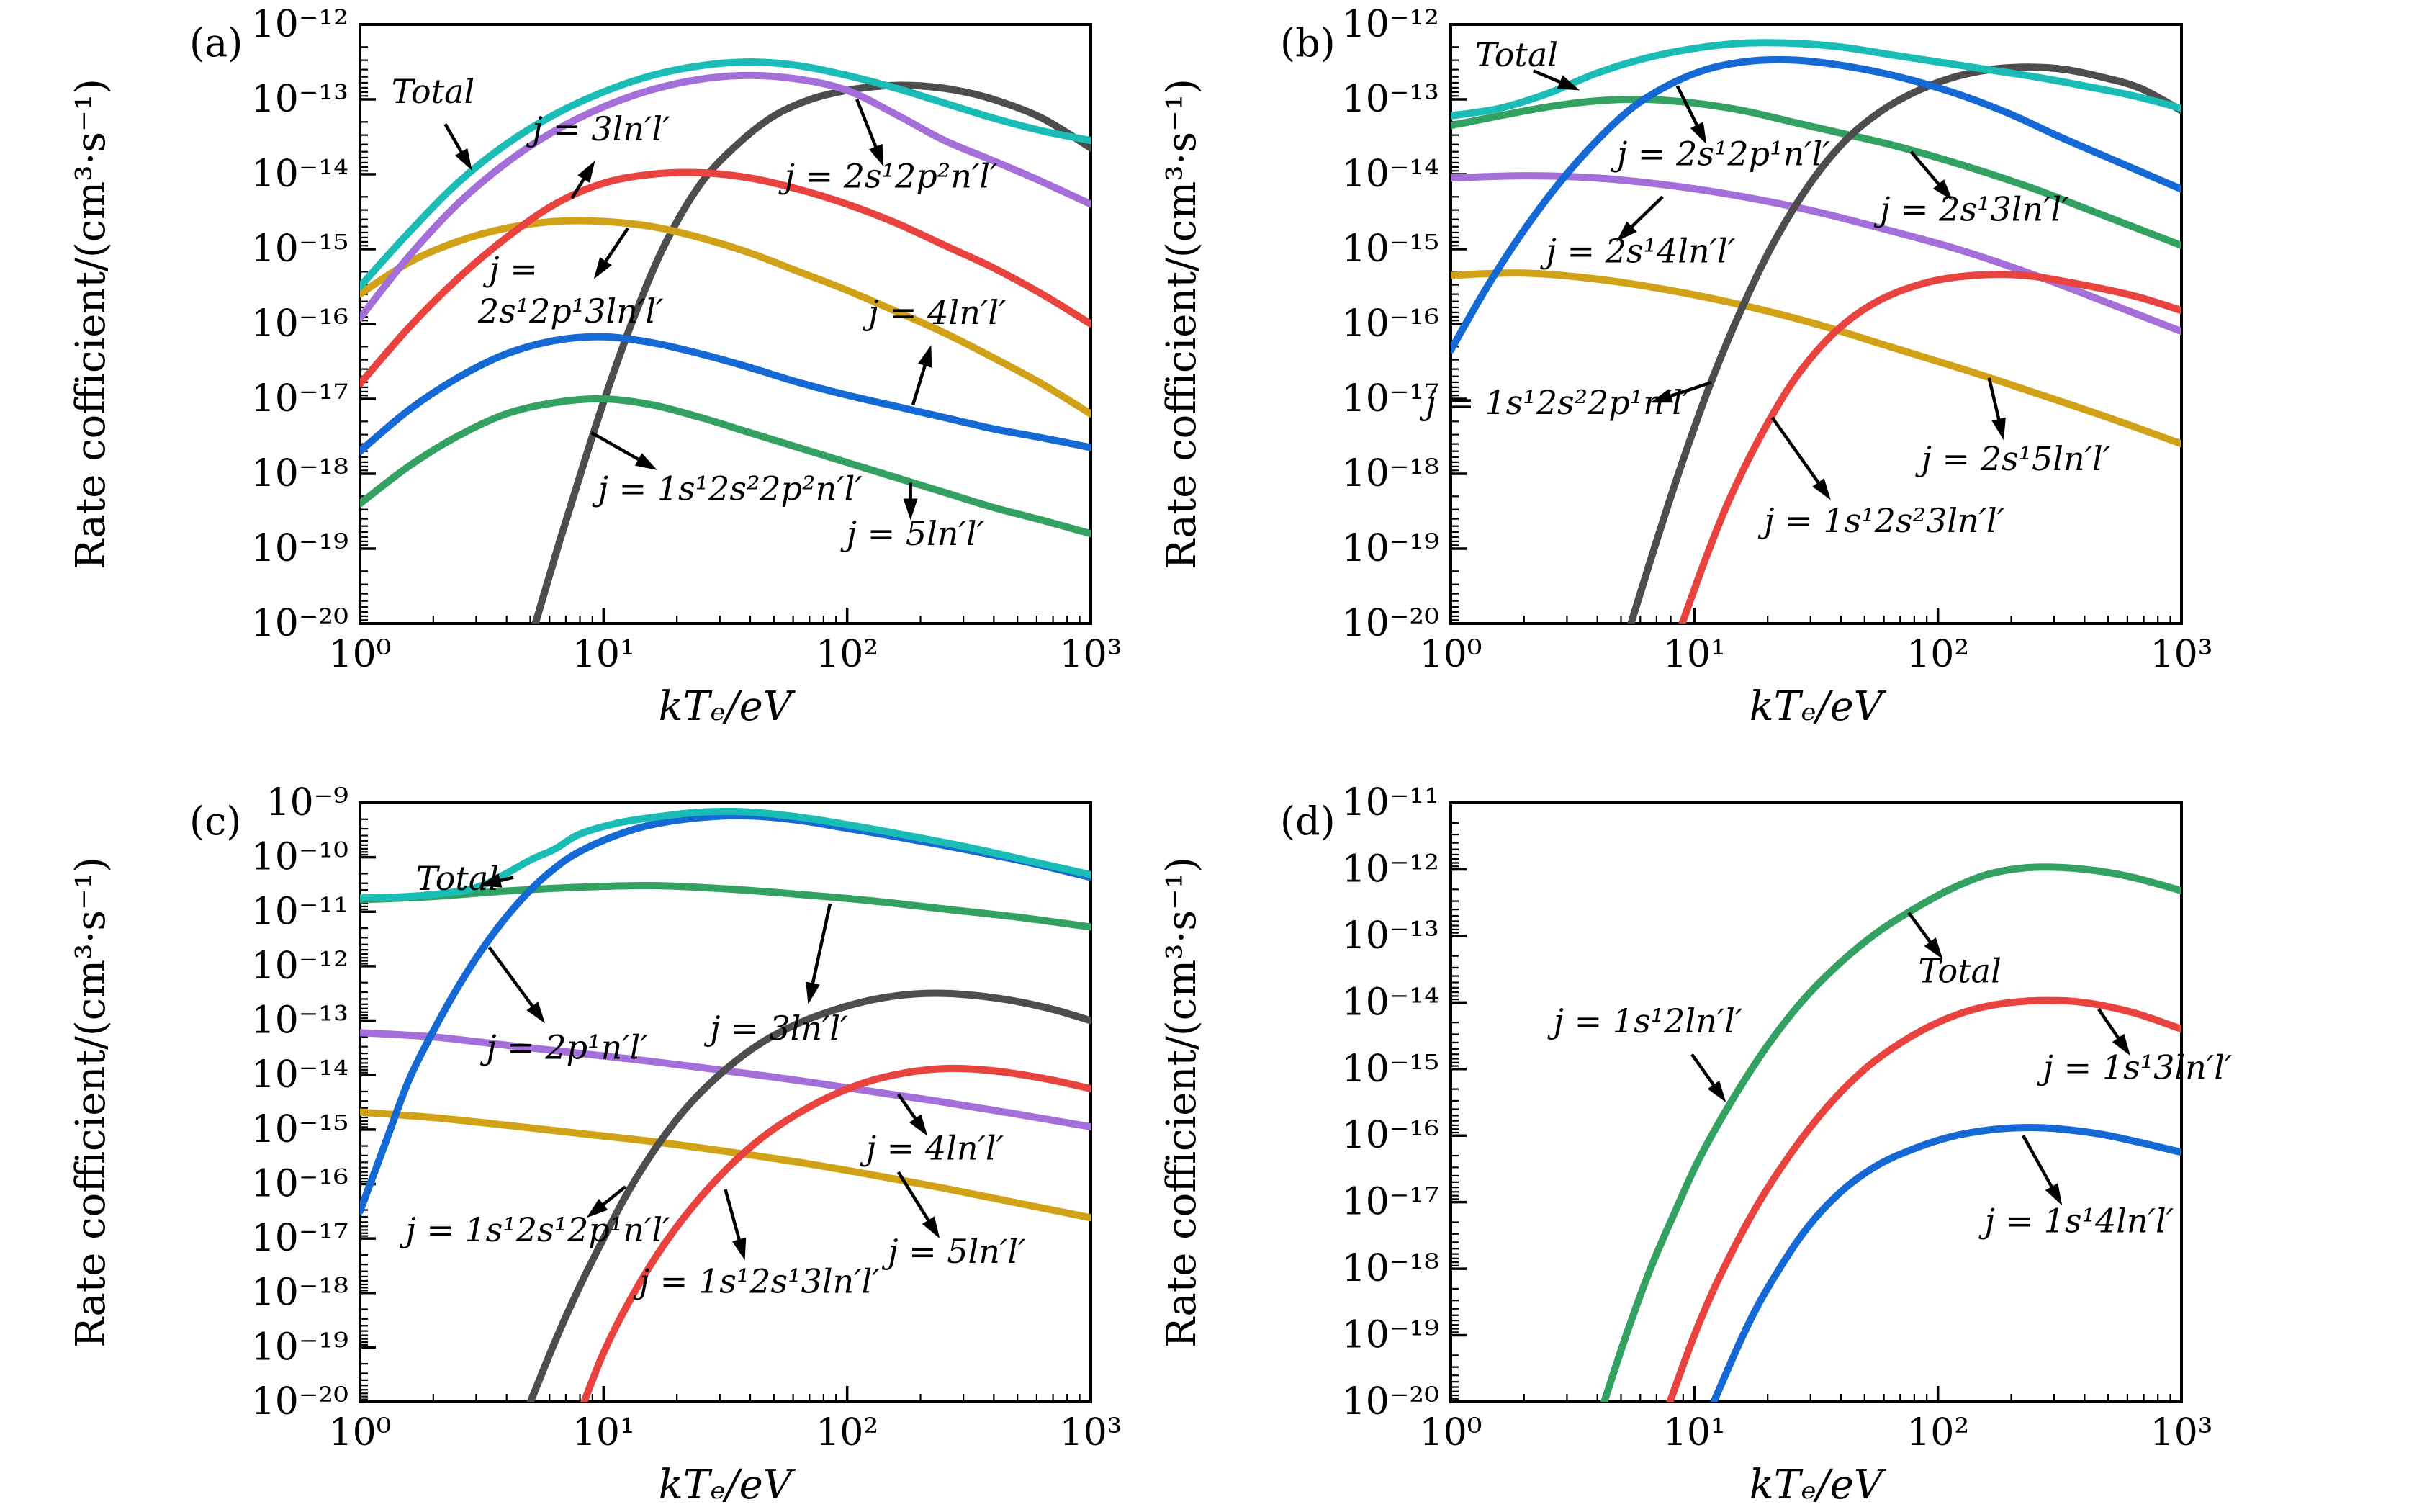  I want to click on plot-frame-c, so click(726, 1102).